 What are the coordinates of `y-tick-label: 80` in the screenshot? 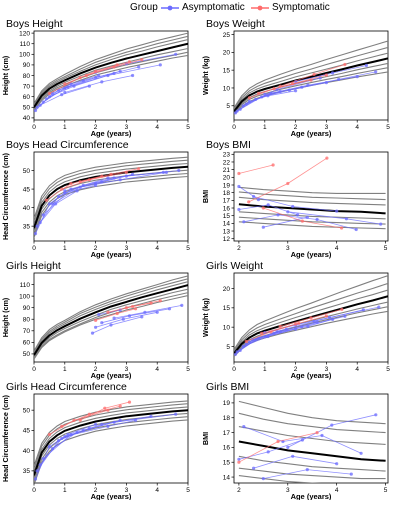 It's located at (27, 320).